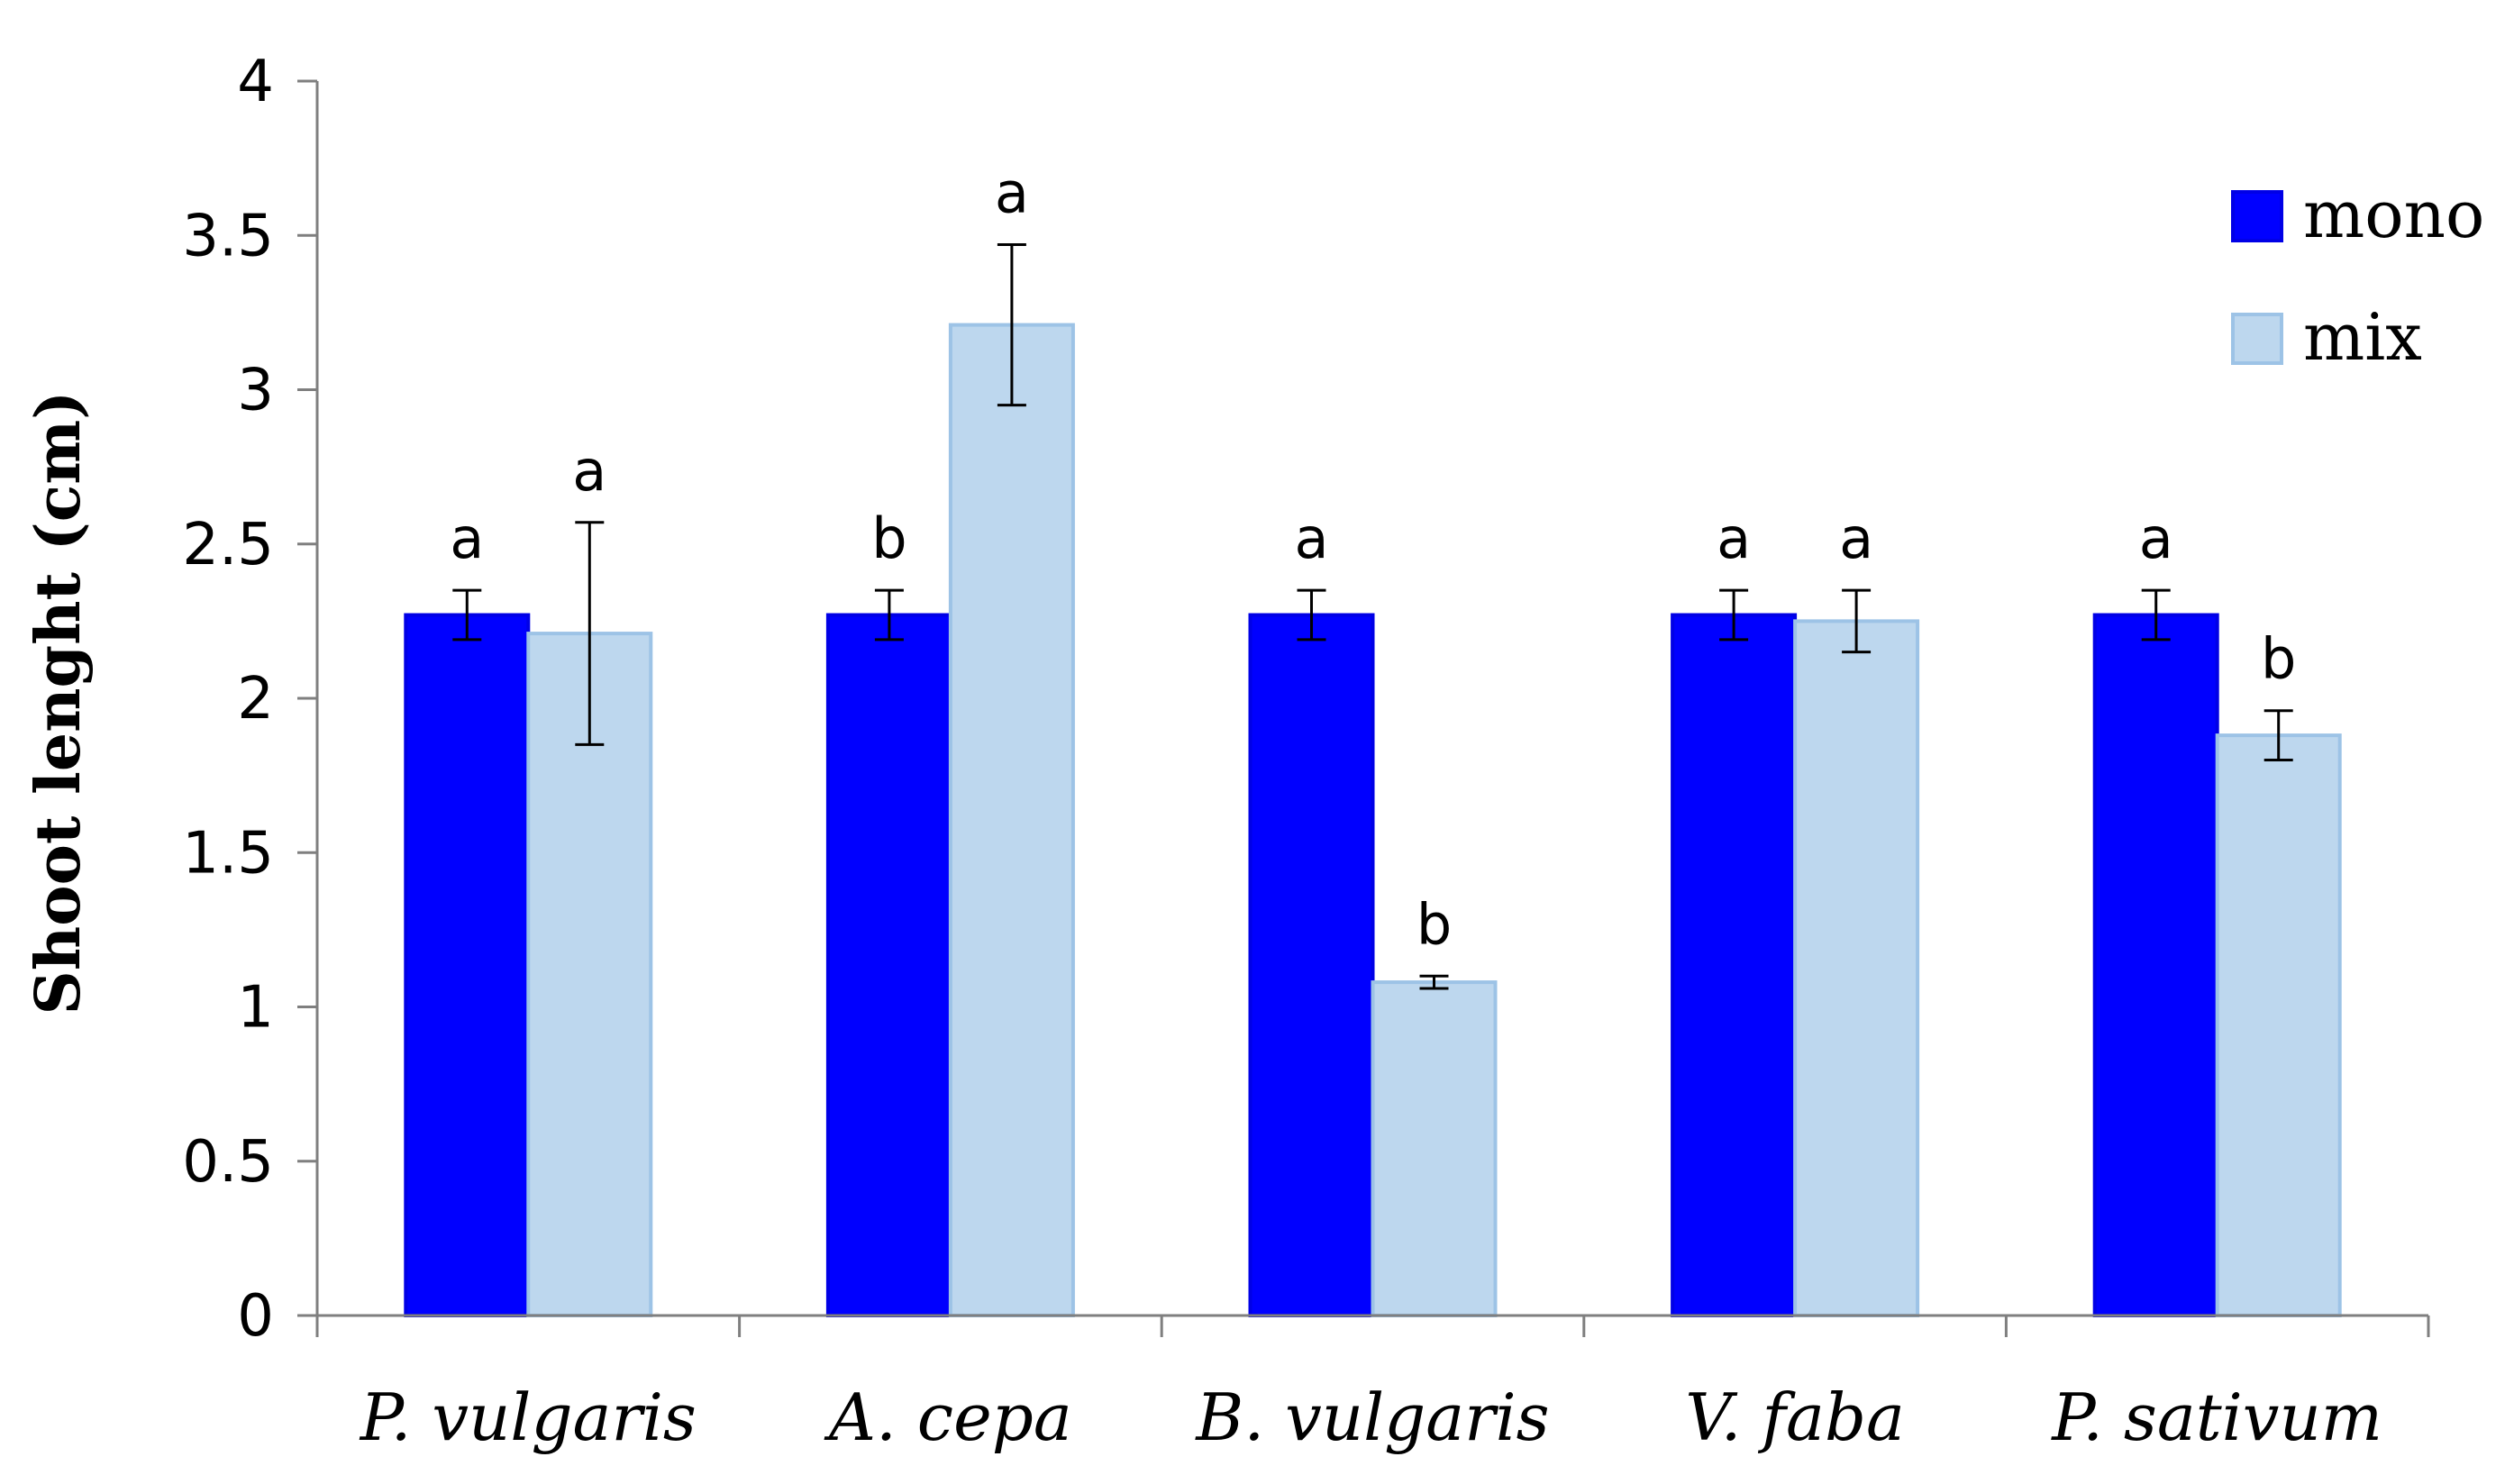  I want to click on y-tick-label: 4, so click(256, 82).